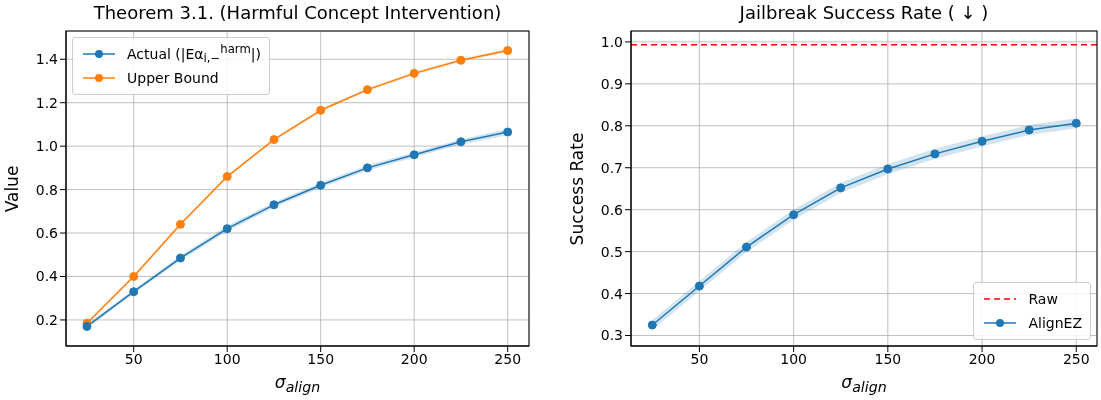 This screenshot has width=1101, height=400. What do you see at coordinates (611, 335) in the screenshot?
I see `y-tick-label: 0.3` at bounding box center [611, 335].